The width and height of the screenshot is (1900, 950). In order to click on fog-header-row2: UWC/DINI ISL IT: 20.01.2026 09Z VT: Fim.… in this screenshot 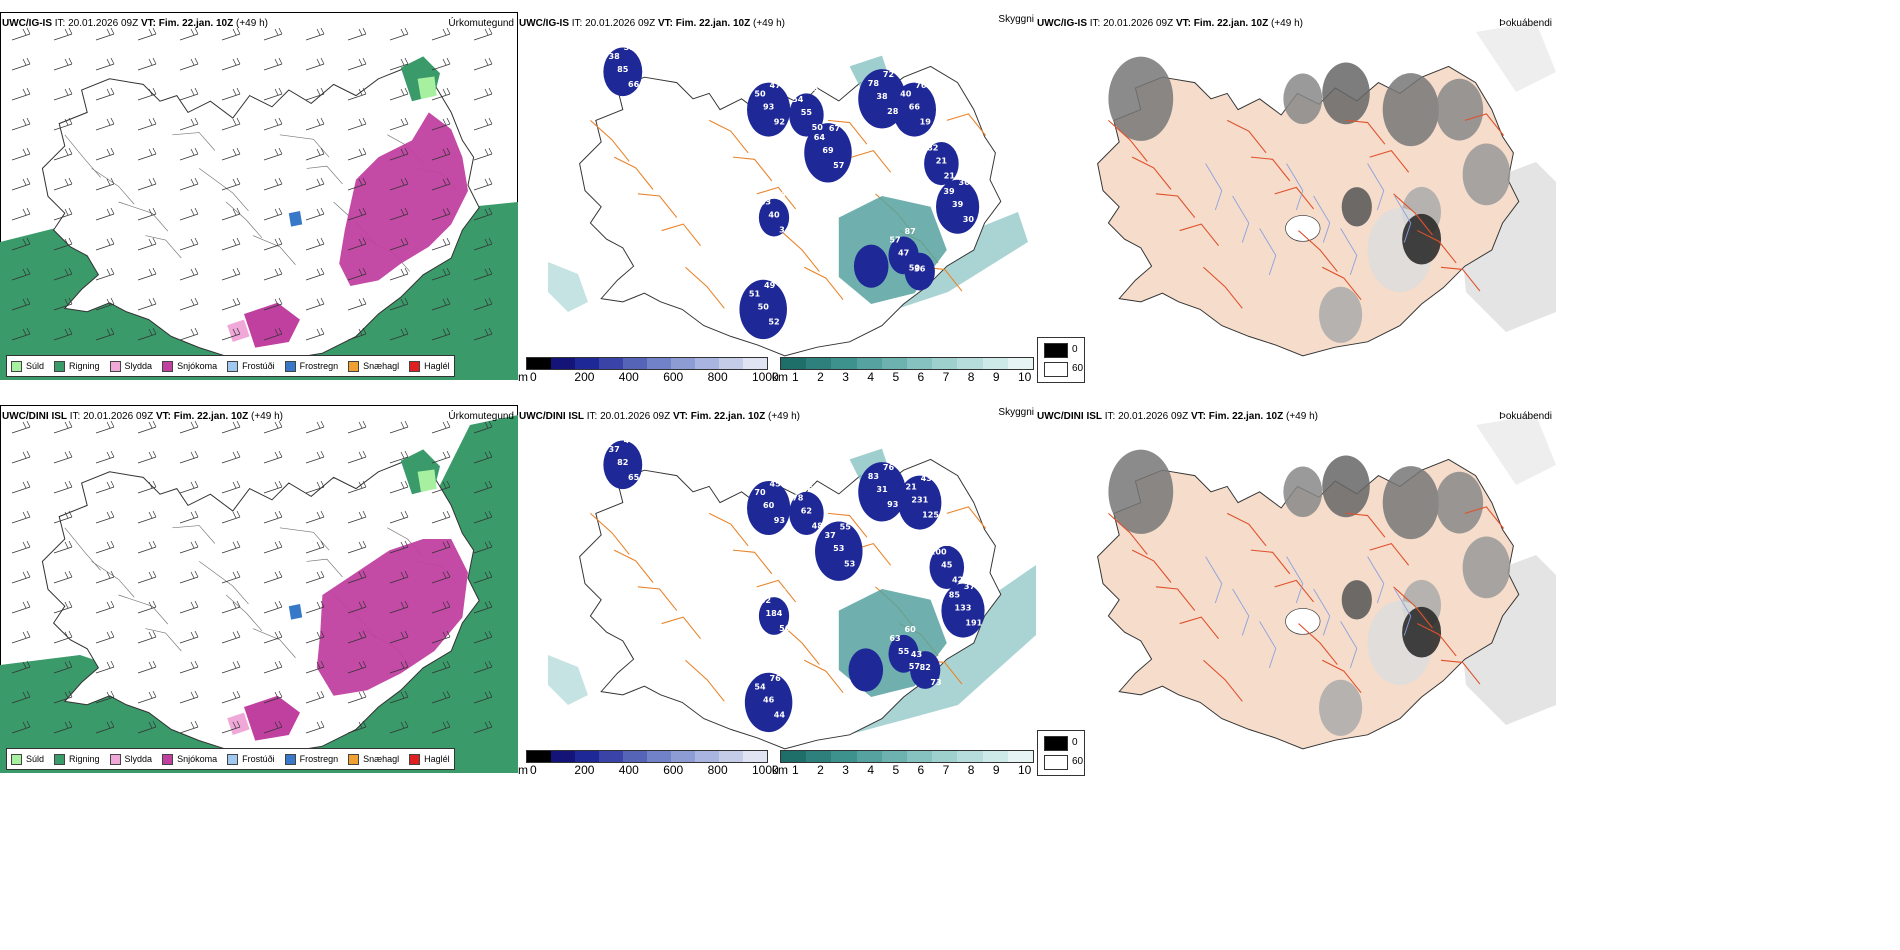, I will do `click(1177, 416)`.